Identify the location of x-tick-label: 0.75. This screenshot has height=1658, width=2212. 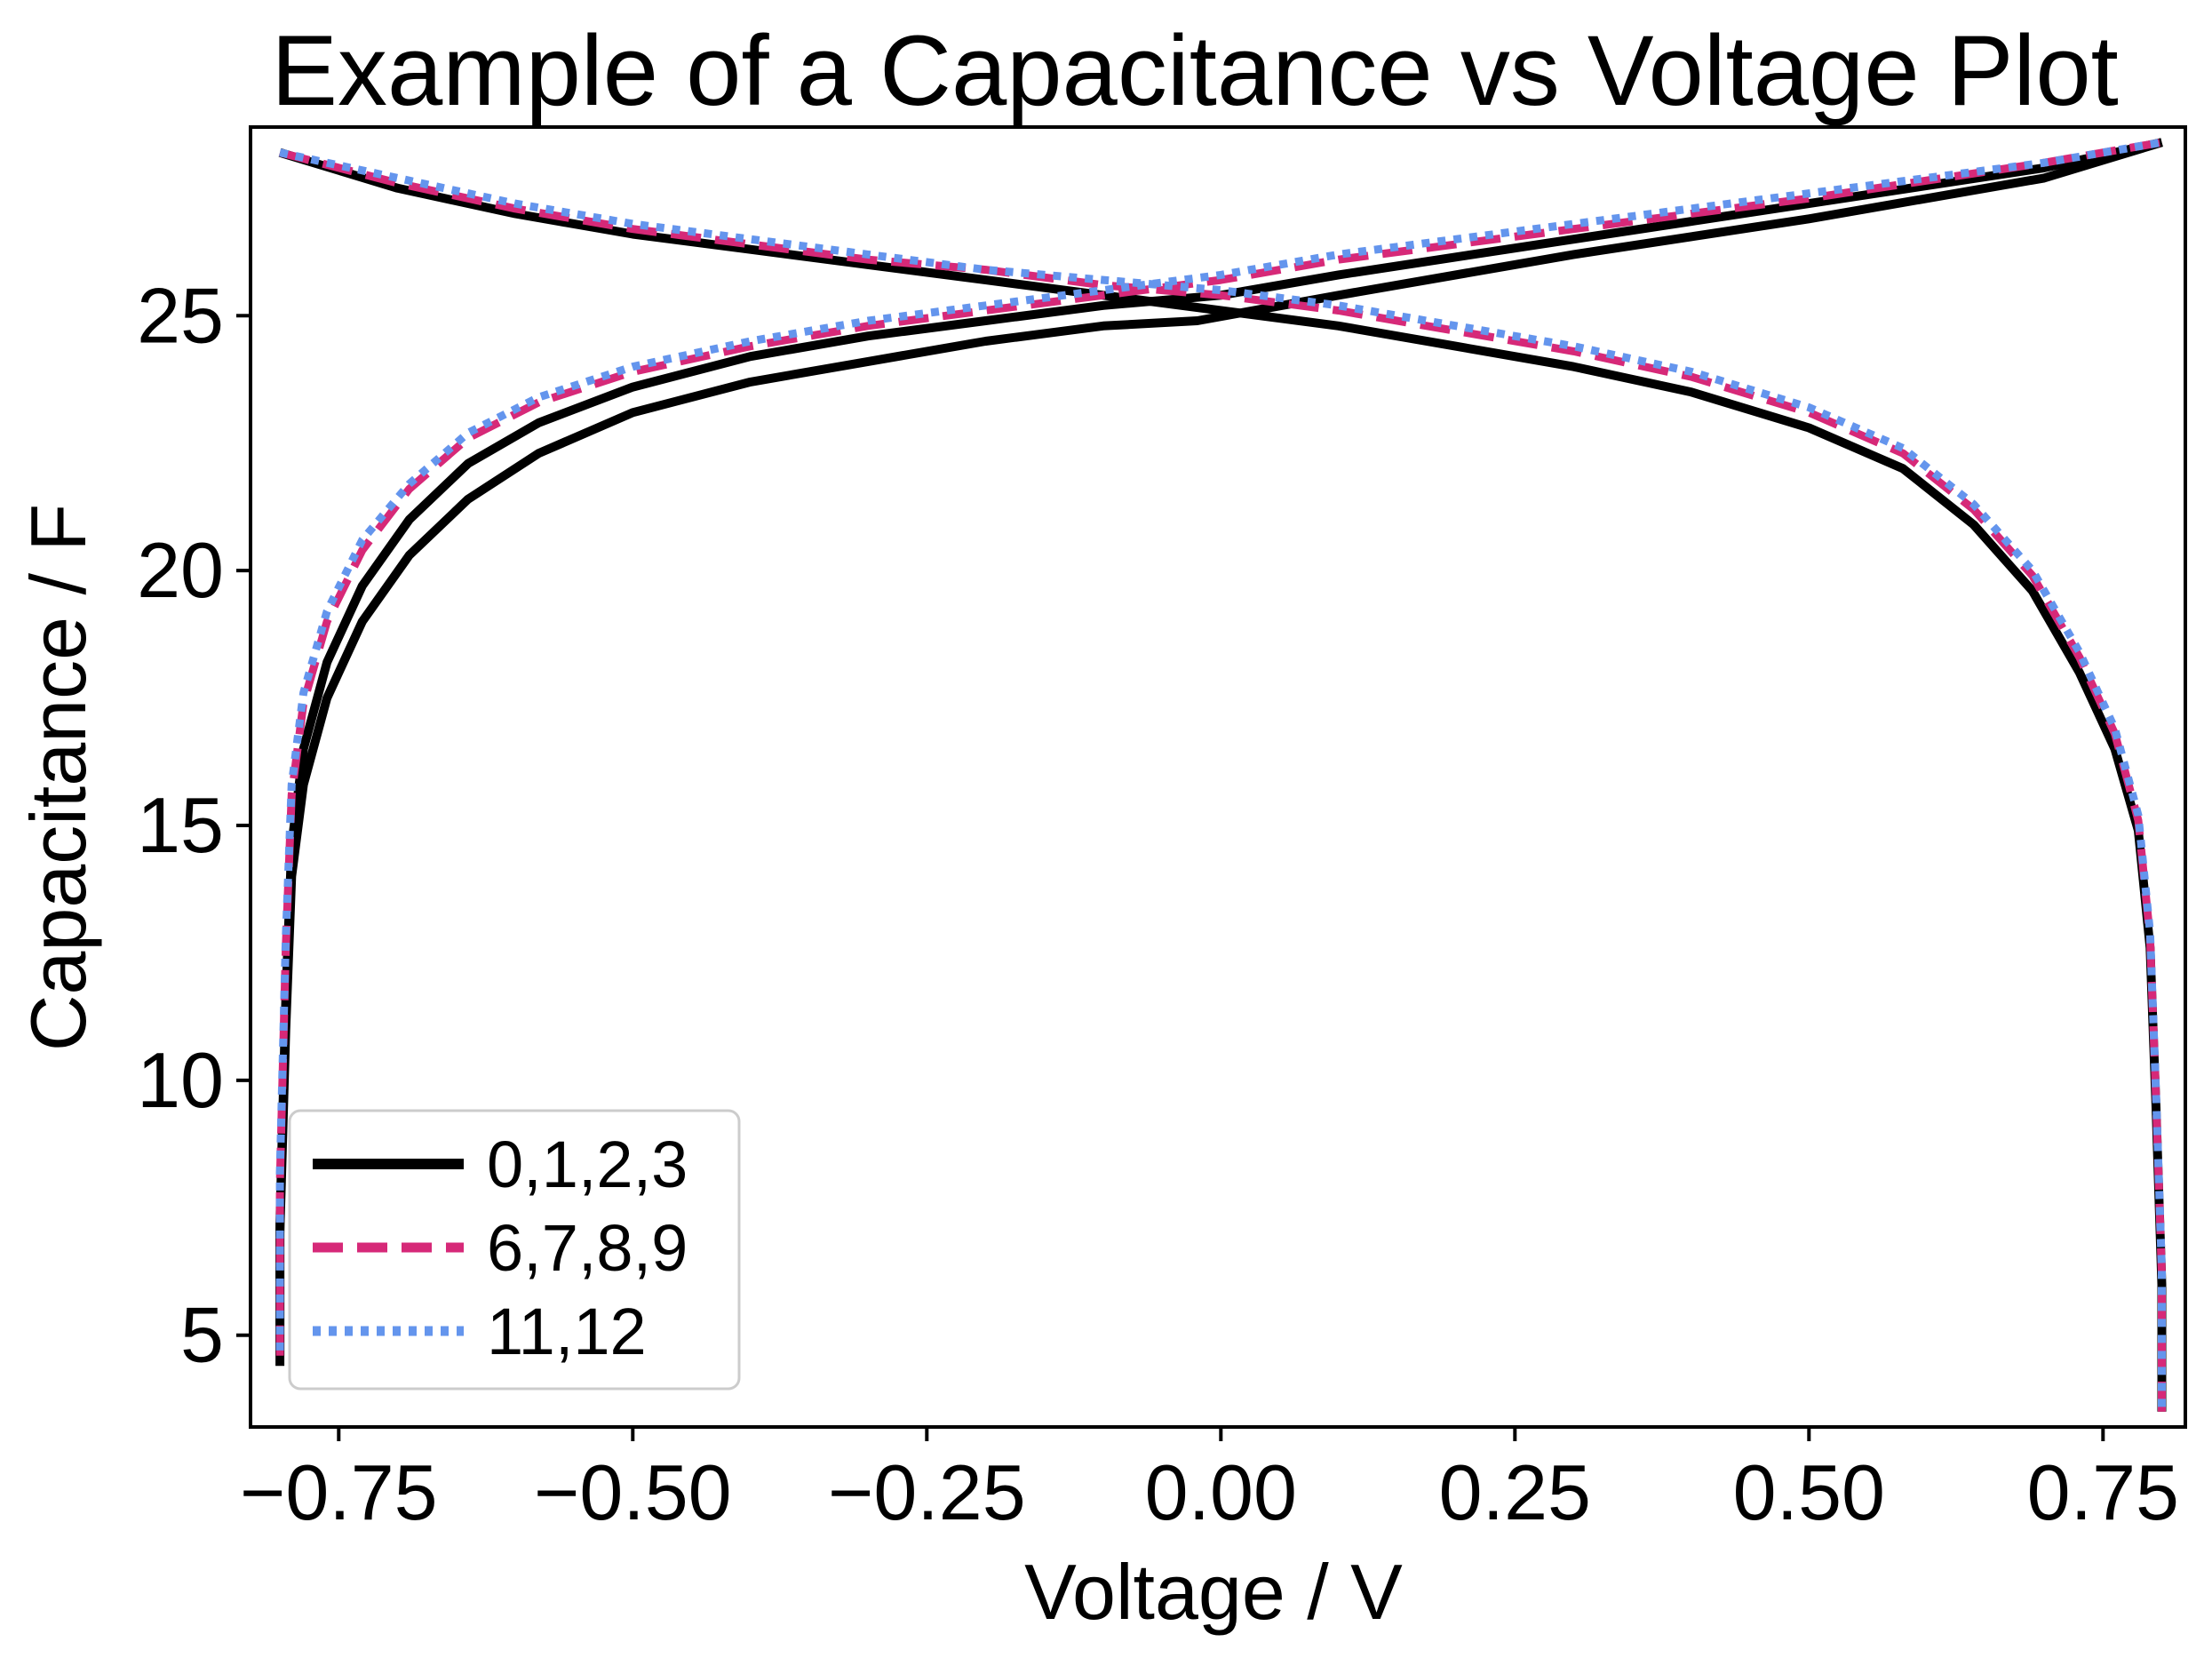
(2103, 1492).